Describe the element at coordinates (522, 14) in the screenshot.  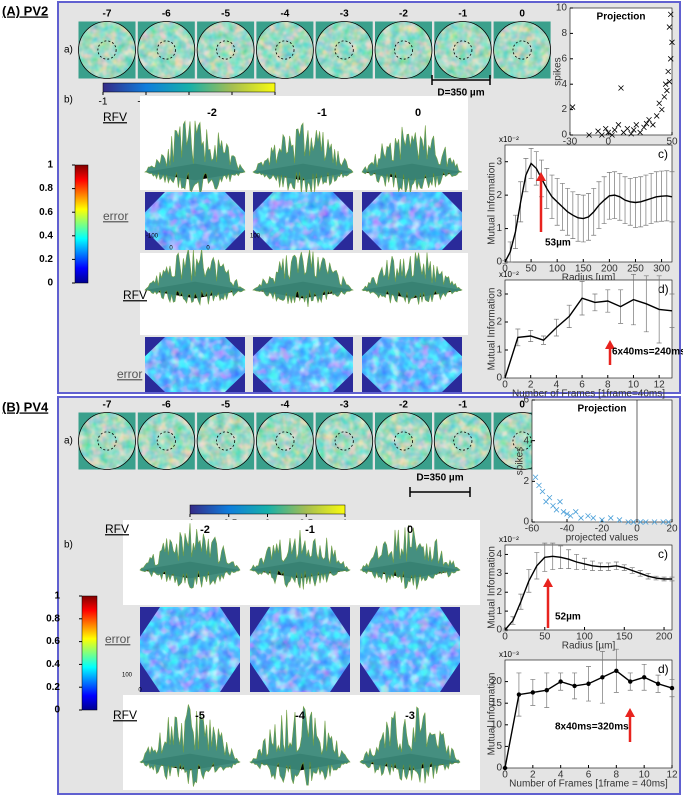
I see `frame-label: 0` at that location.